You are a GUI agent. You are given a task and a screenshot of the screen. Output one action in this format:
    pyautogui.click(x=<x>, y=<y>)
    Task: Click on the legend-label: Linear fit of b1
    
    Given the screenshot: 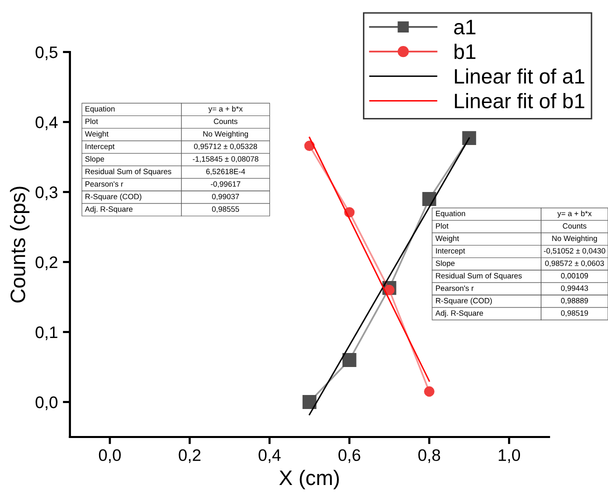 What is the action you would take?
    pyautogui.click(x=519, y=100)
    